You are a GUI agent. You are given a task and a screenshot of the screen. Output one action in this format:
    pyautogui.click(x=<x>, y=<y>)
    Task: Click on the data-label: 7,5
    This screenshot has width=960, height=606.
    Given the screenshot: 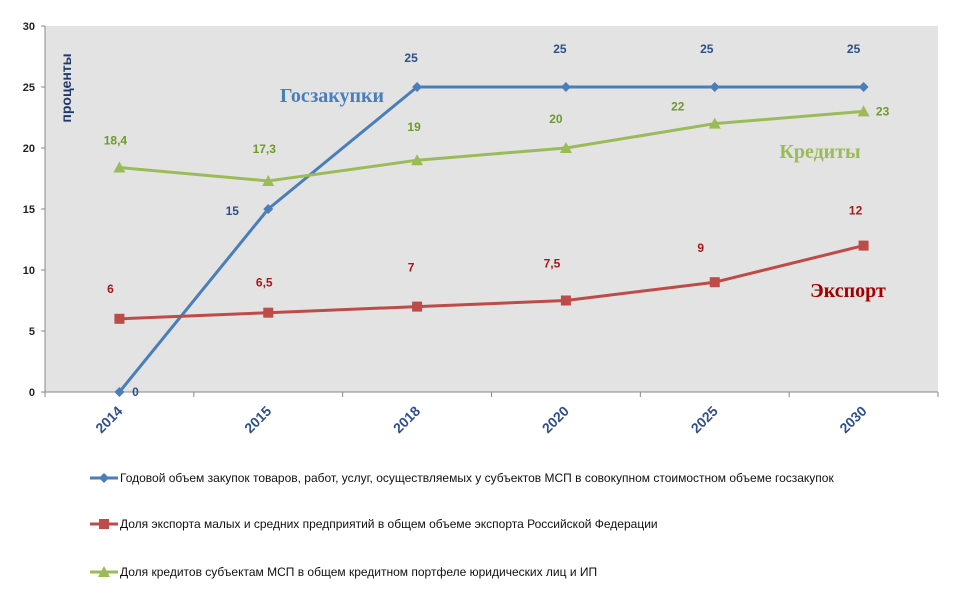 What is the action you would take?
    pyautogui.click(x=552, y=264)
    